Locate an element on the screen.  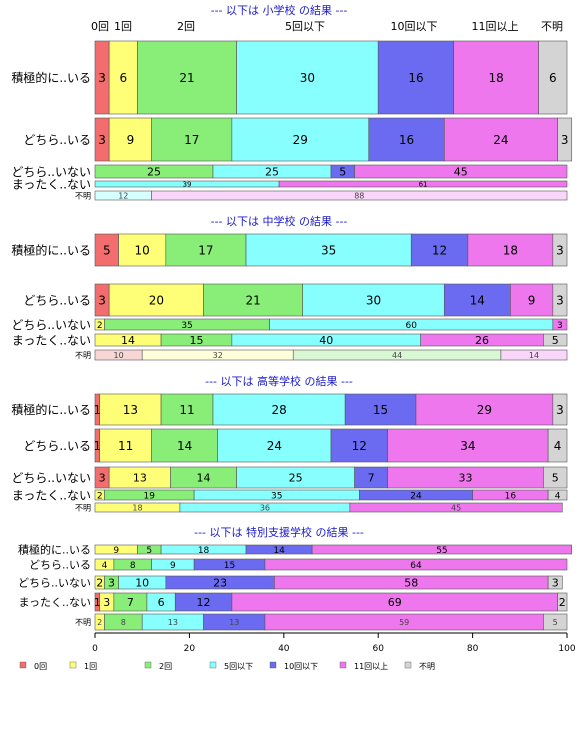
row-label: どちら..いない is located at coordinates (51, 172).